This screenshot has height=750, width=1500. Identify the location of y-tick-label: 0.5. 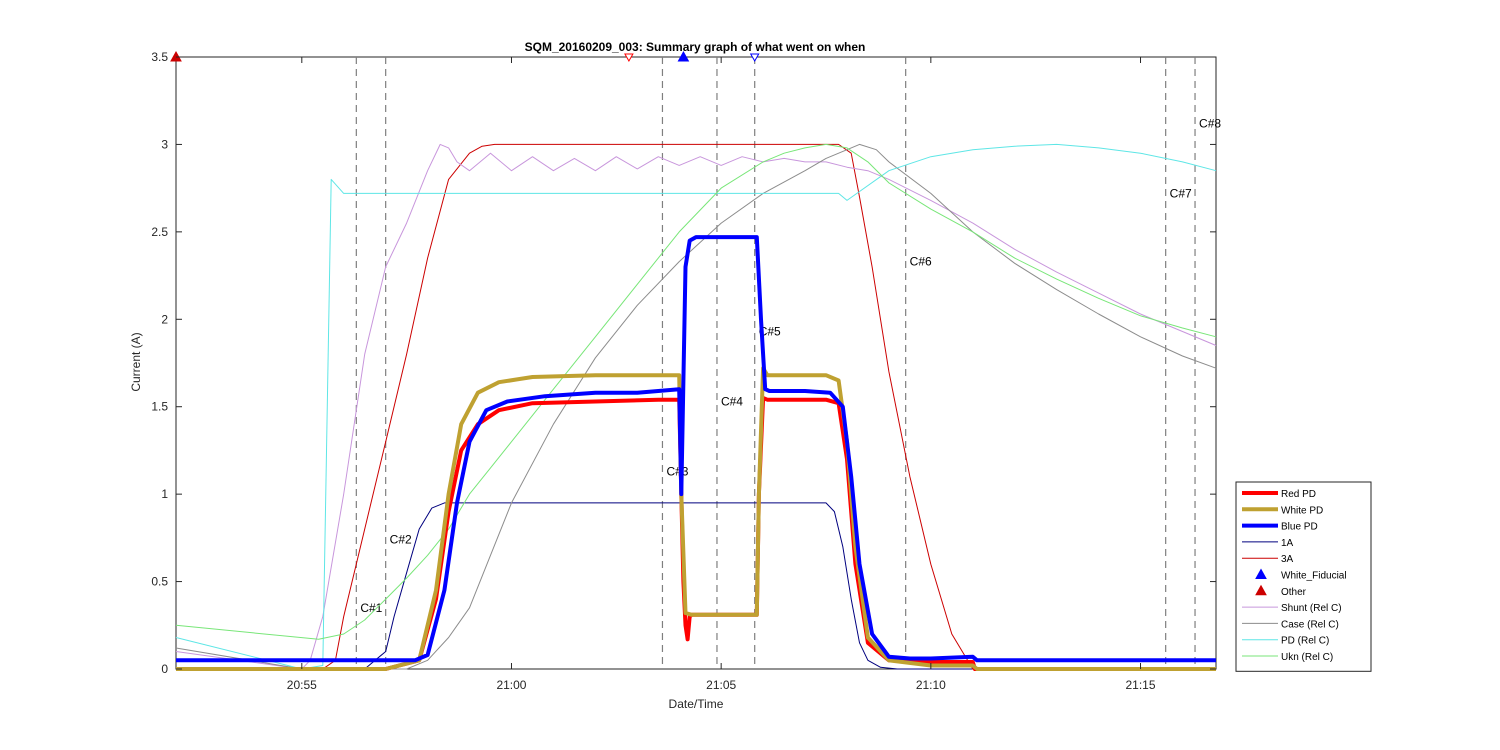
(159, 582).